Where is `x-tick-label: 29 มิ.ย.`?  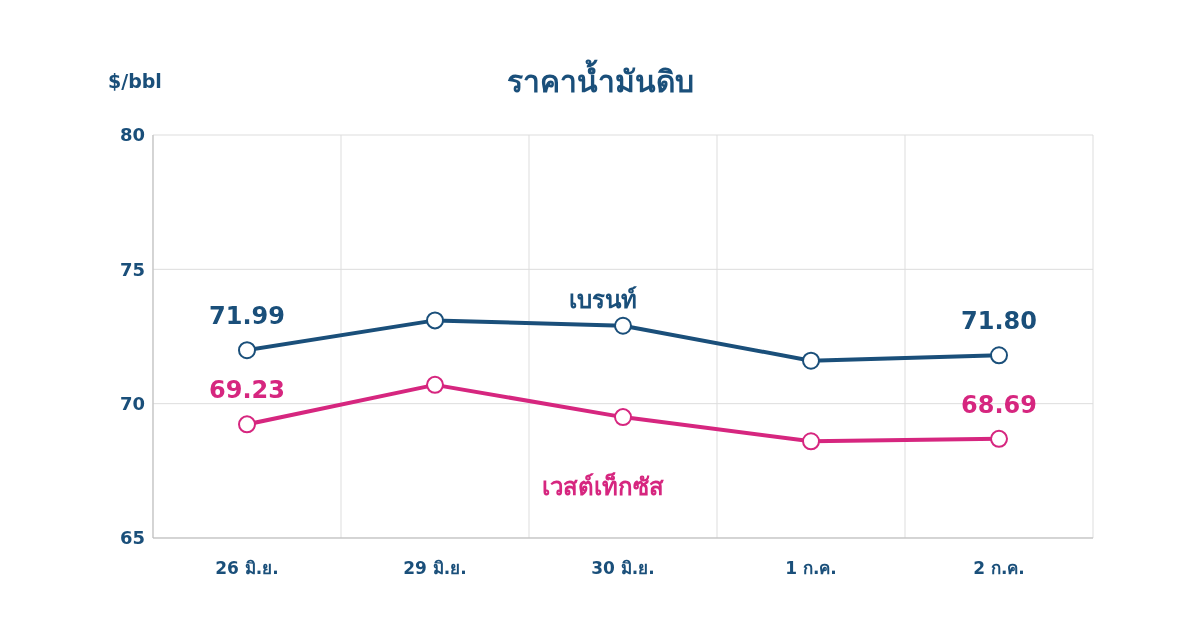
x-tick-label: 29 มิ.ย. is located at coordinates (435, 568).